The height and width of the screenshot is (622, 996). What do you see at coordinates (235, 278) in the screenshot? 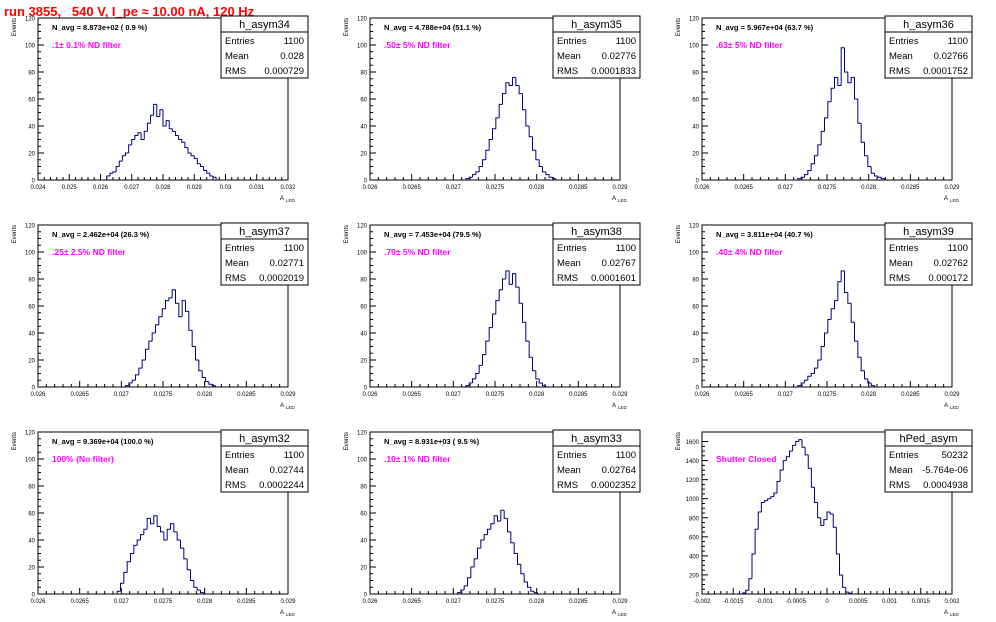
I see `stats-label-rms: RMS` at bounding box center [235, 278].